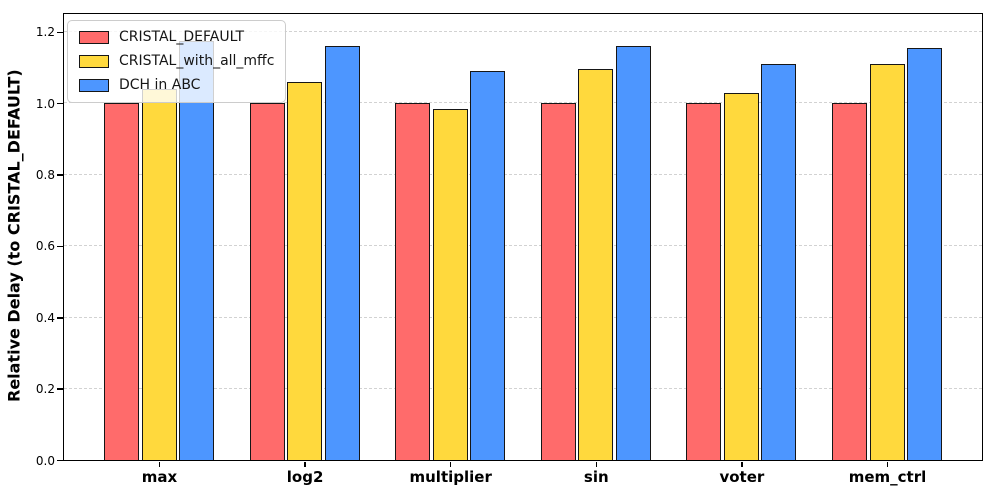 The image size is (997, 498). Describe the element at coordinates (558, 281) in the screenshot. I see `bar-CRISTAL_DEFAULT-sin` at that location.